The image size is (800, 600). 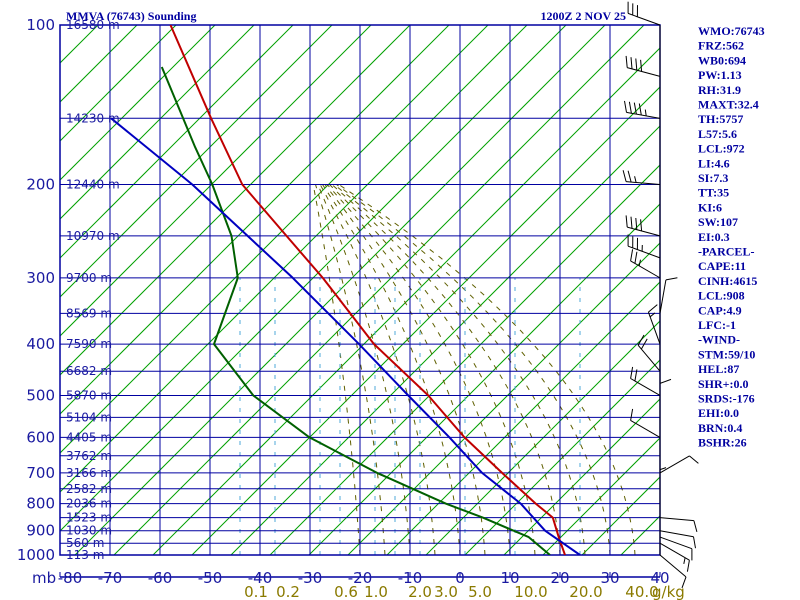 I want to click on height-label: 5104 m, so click(x=89, y=417).